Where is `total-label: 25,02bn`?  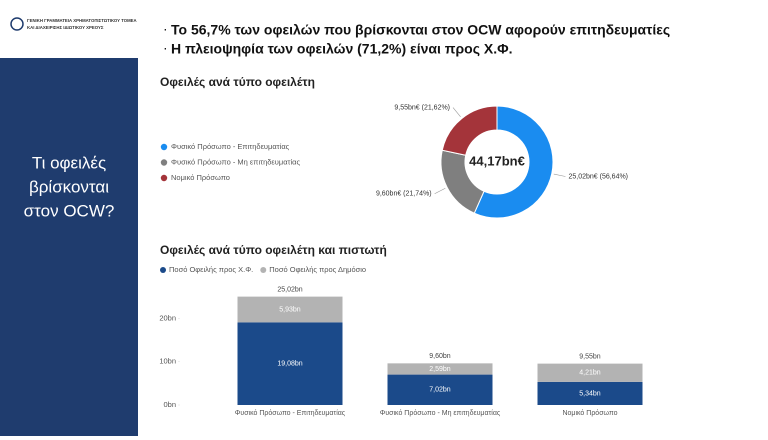 total-label: 25,02bn is located at coordinates (289, 289).